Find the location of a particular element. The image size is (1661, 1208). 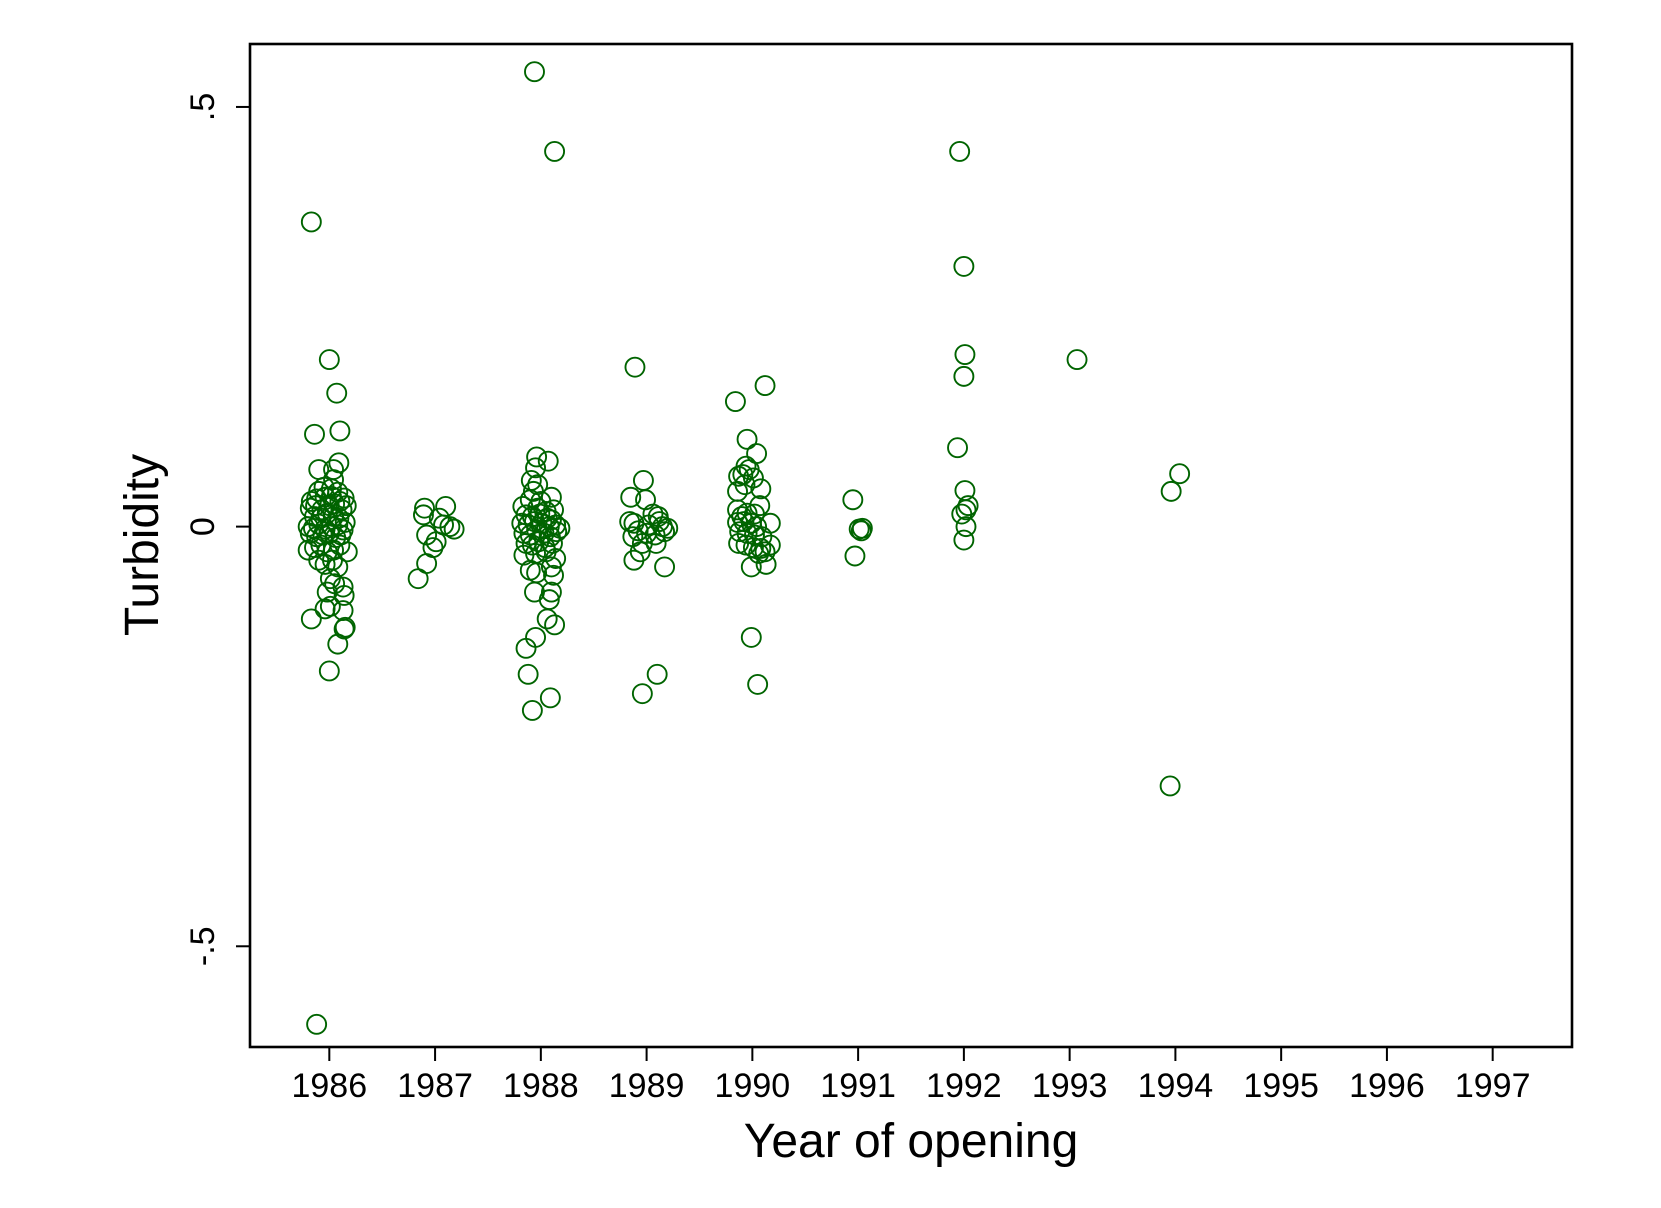

x-tick-label: 1993 is located at coordinates (1070, 1086).